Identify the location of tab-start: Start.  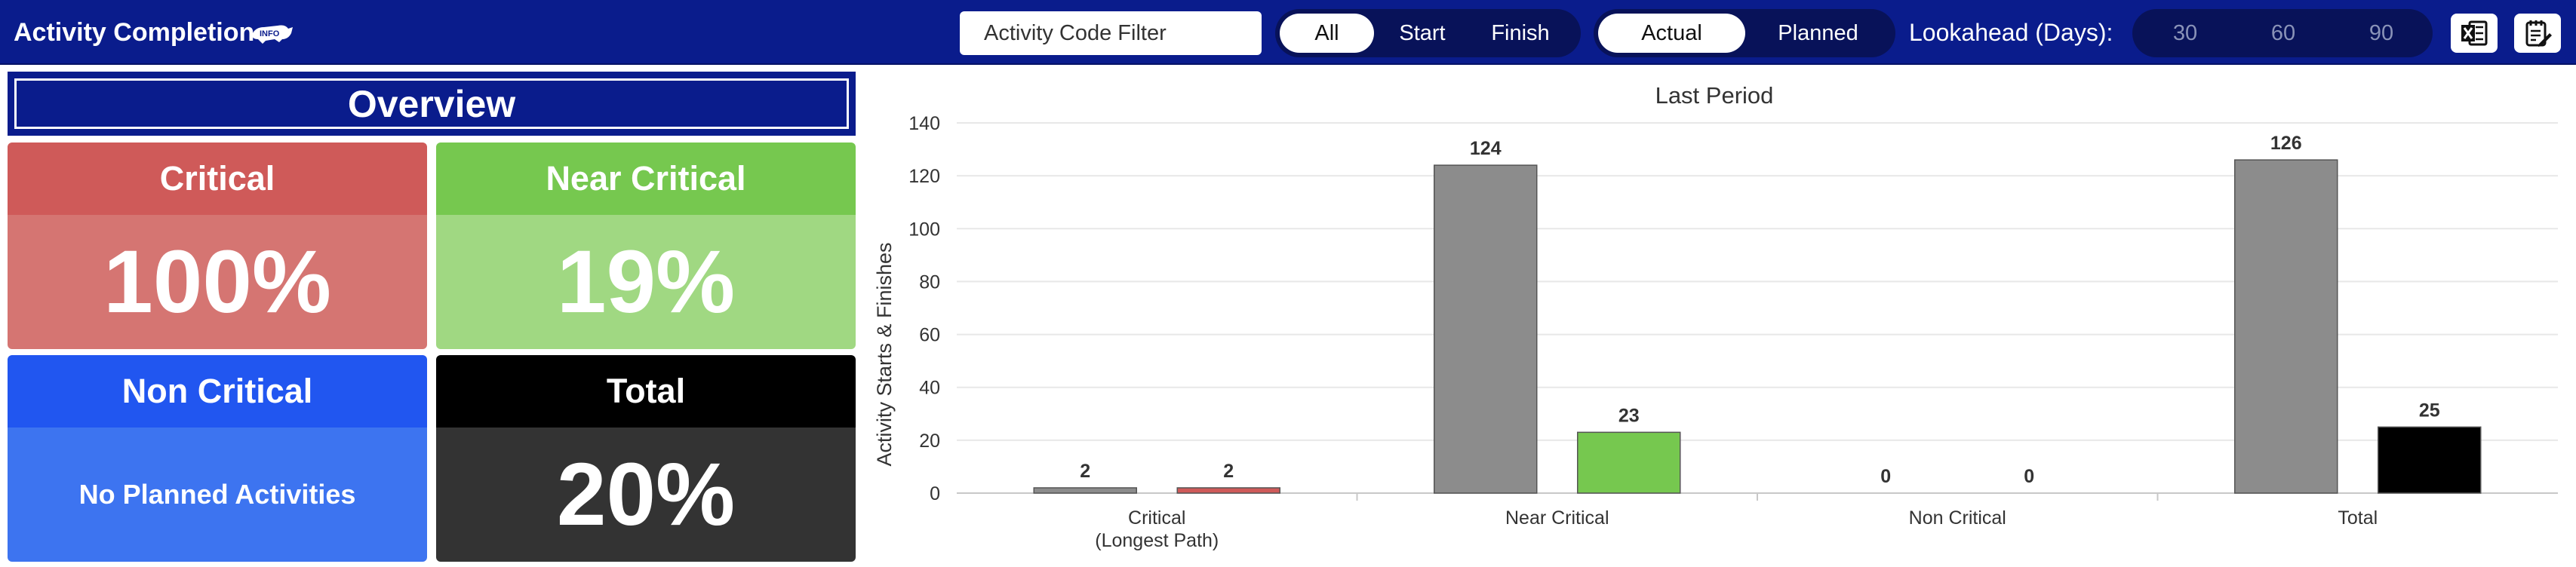
(1422, 32).